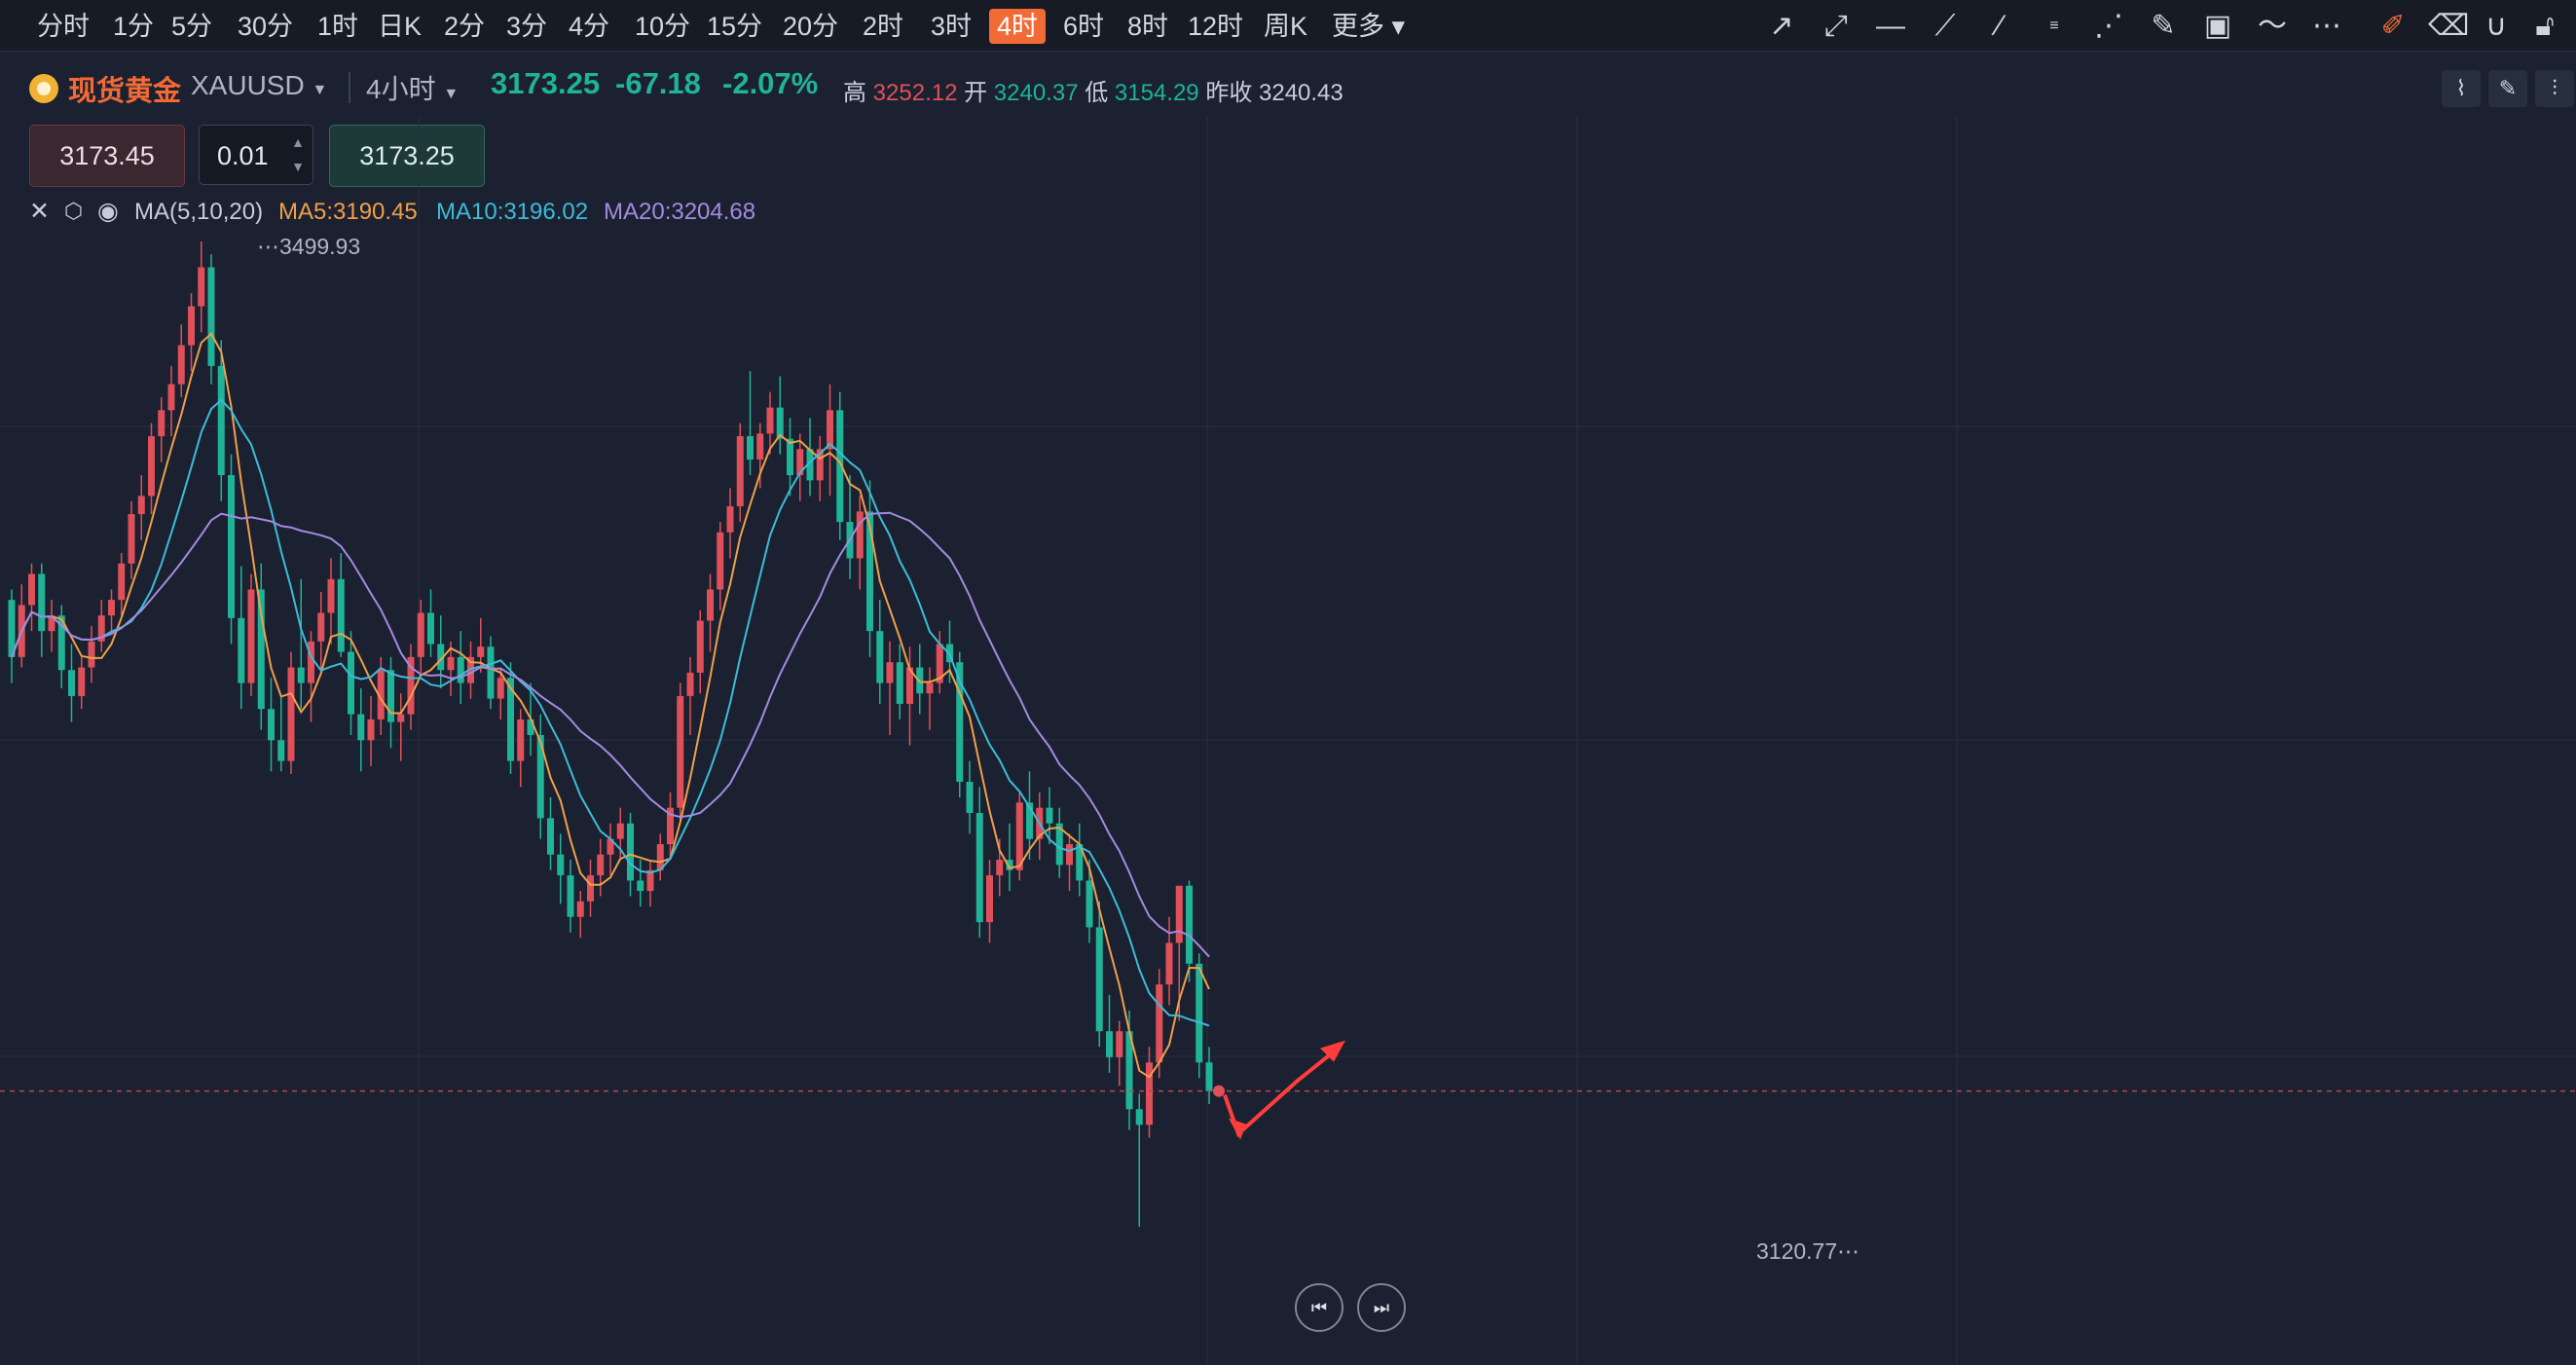 The width and height of the screenshot is (2576, 1365). I want to click on fan-icon: ⋰, so click(2108, 26).